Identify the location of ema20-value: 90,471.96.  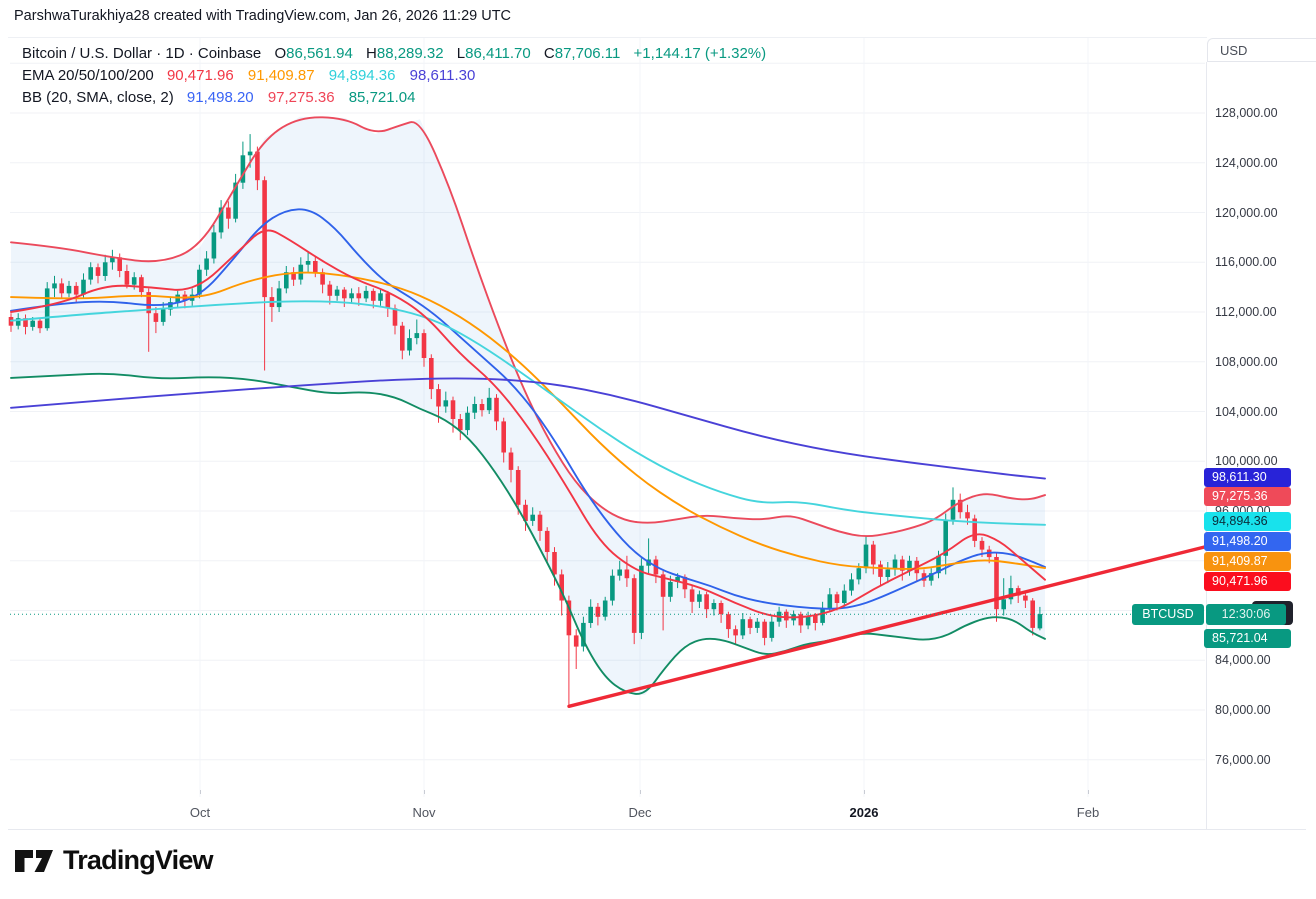
(200, 75).